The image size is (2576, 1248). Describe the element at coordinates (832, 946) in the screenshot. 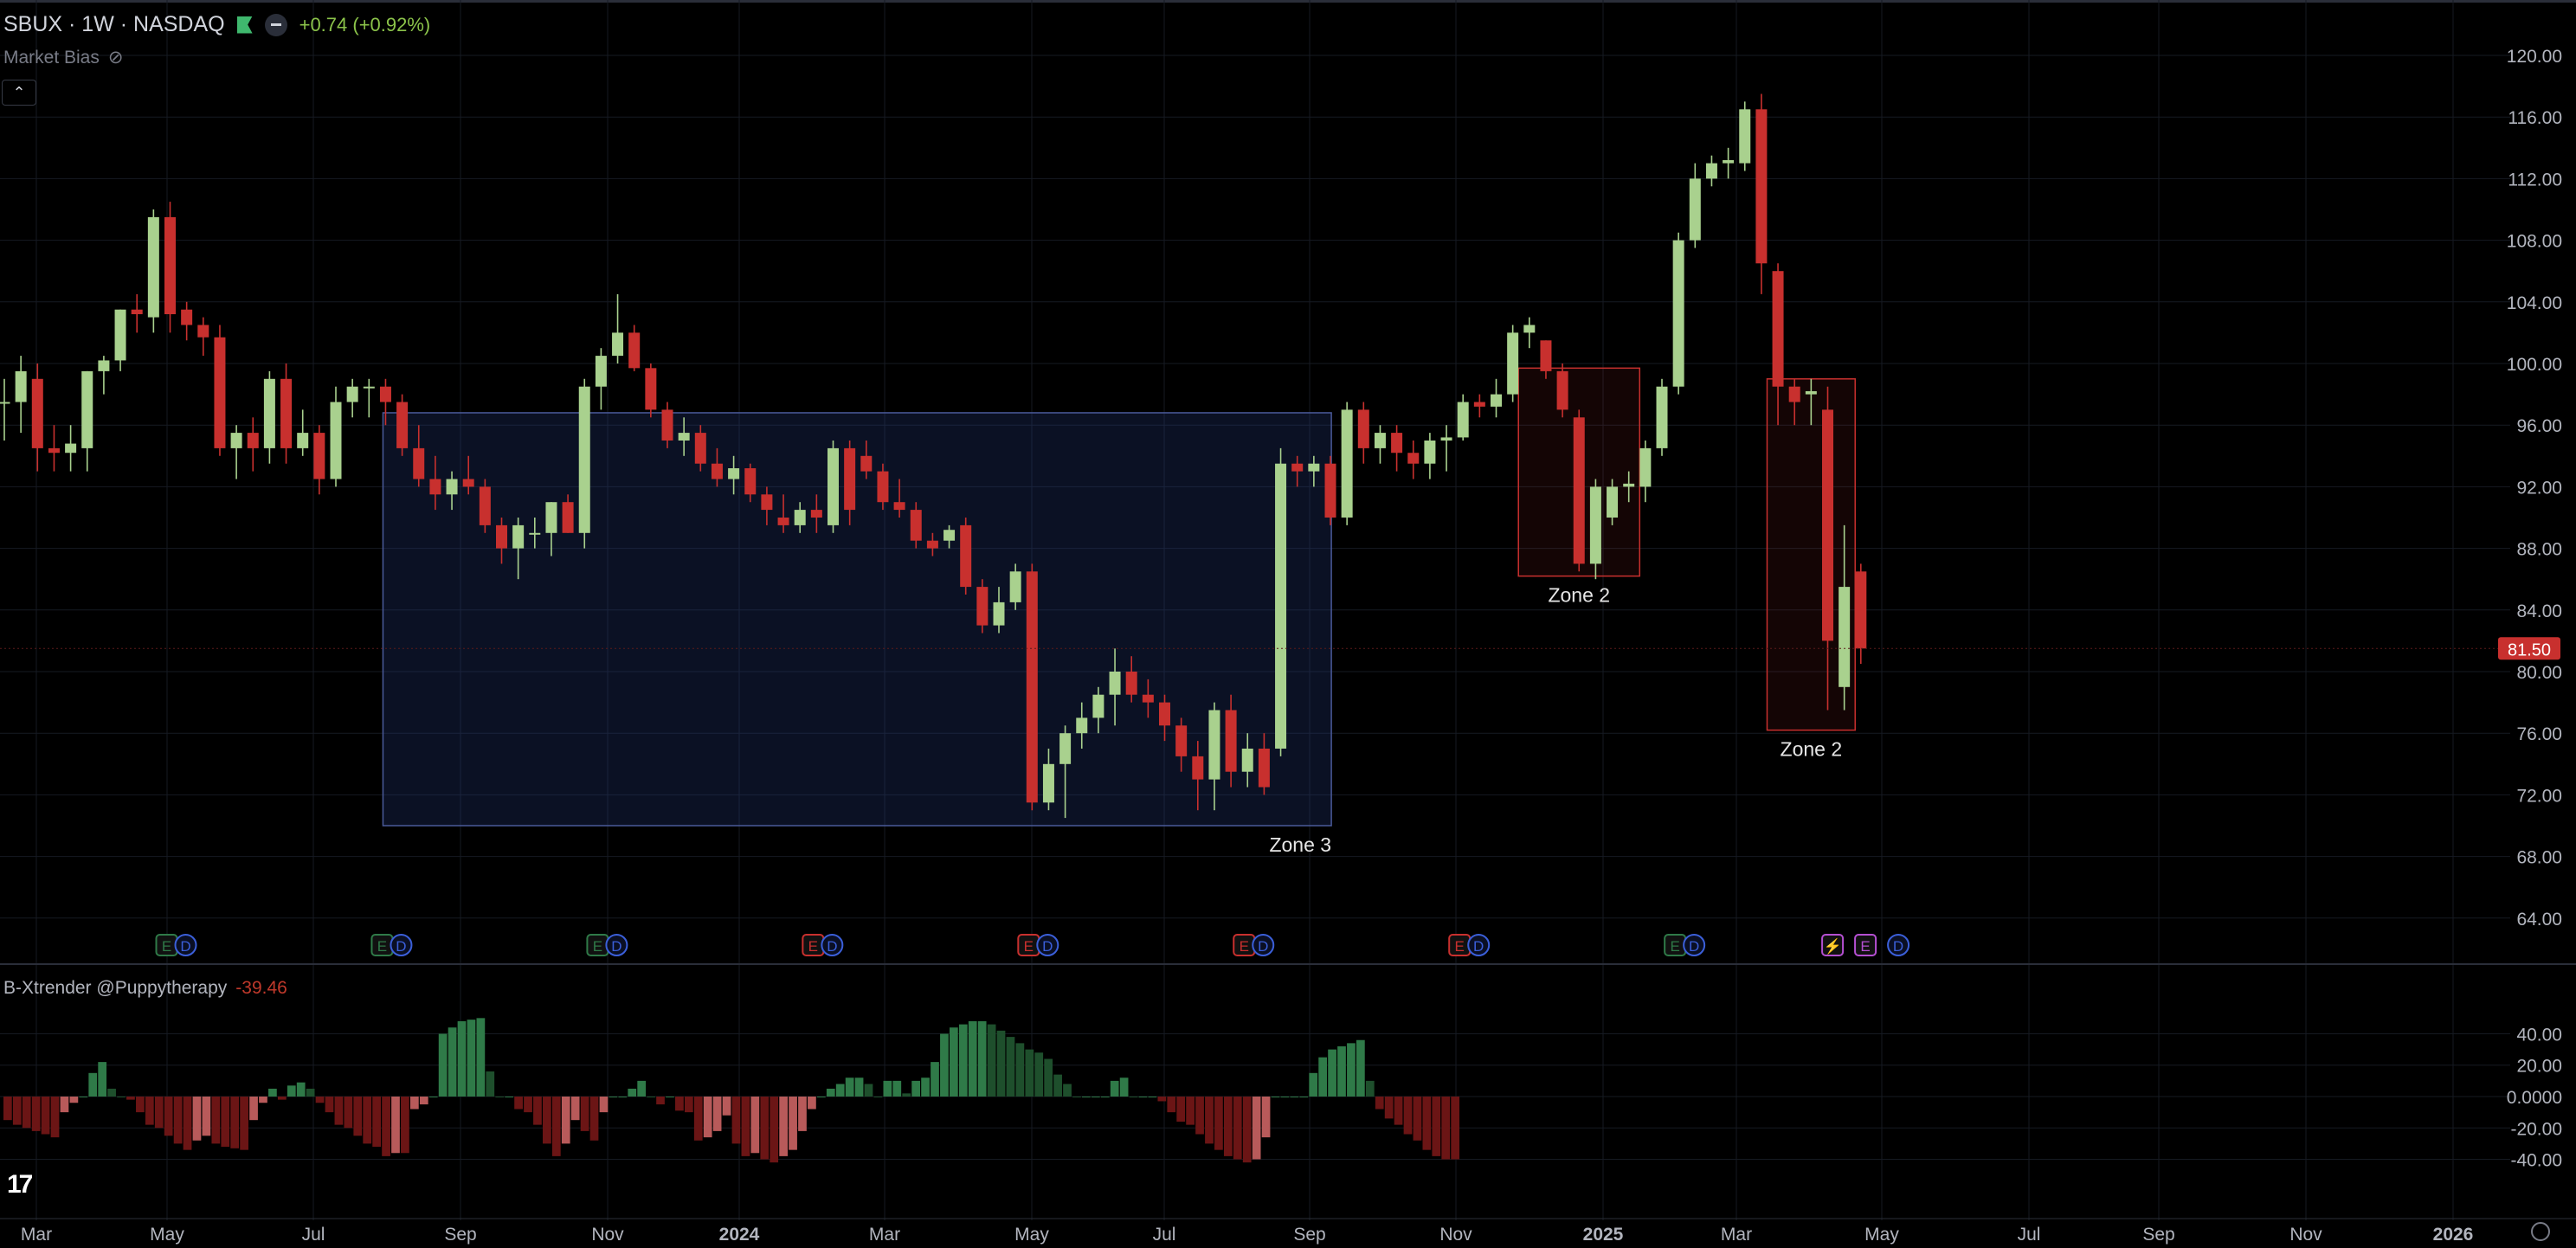

I see `event-marker-text: D` at that location.